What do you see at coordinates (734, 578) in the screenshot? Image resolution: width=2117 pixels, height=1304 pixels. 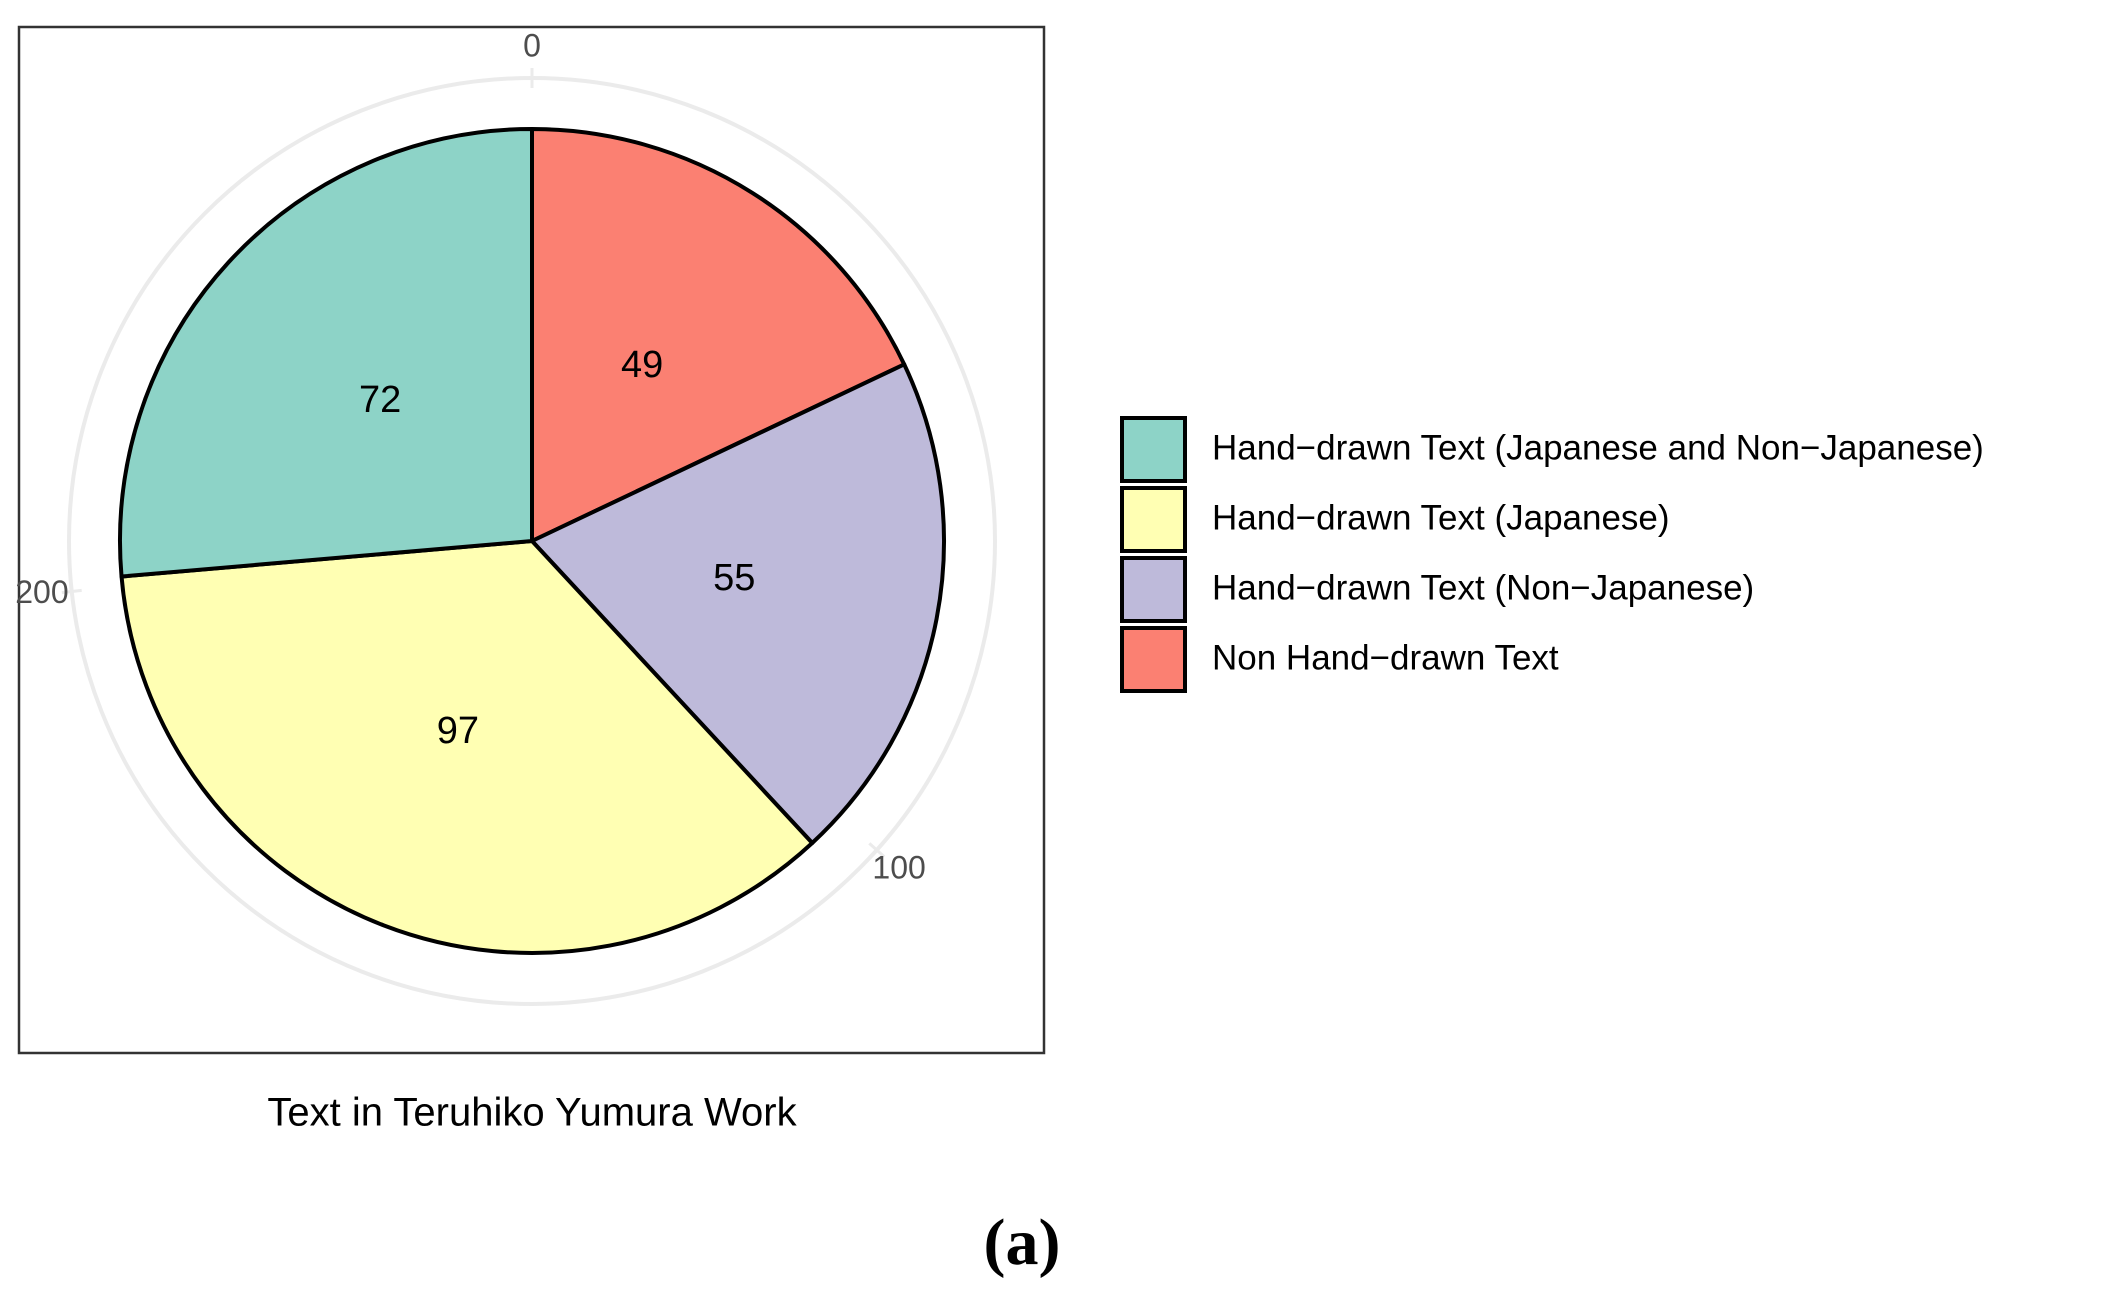 I see `value-label: 55` at bounding box center [734, 578].